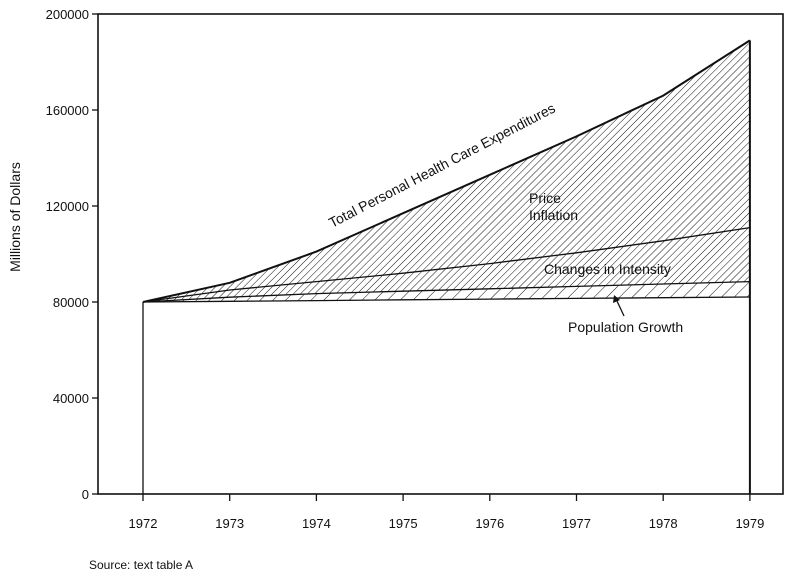 The height and width of the screenshot is (577, 799). I want to click on source-note: Source: text table A, so click(141, 565).